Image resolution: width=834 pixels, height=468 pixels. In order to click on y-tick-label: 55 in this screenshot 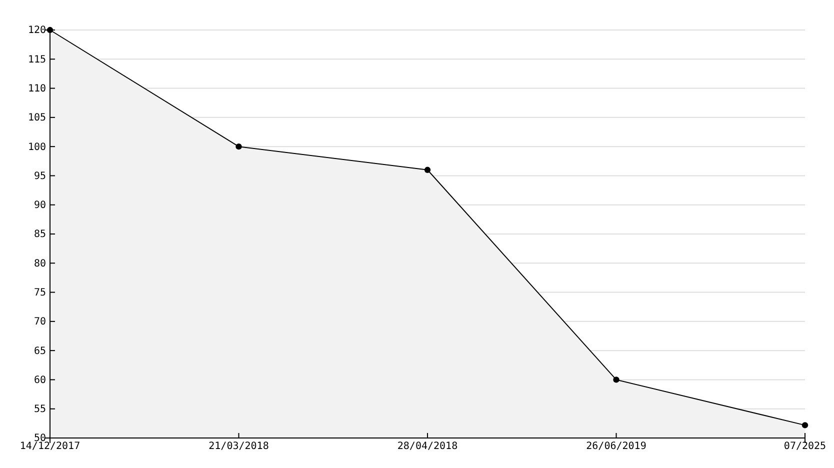, I will do `click(40, 410)`.